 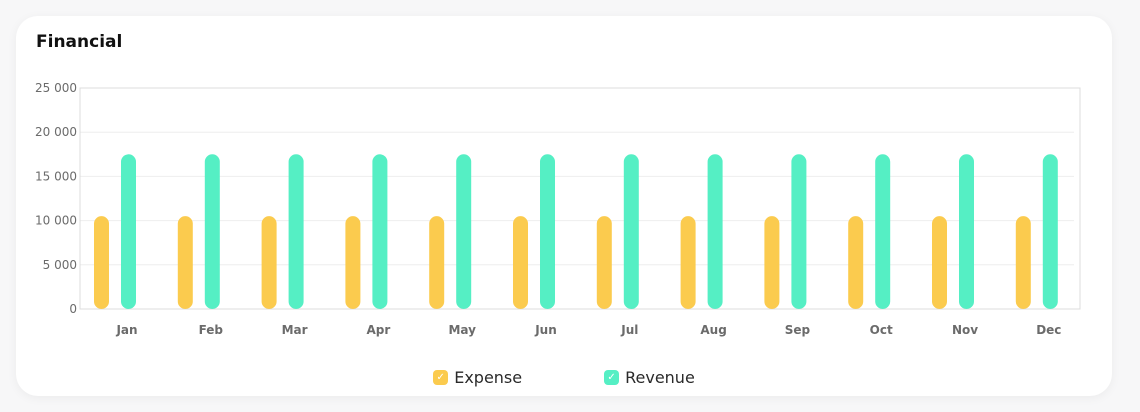 I want to click on bar-revenue-oct, so click(x=883, y=231).